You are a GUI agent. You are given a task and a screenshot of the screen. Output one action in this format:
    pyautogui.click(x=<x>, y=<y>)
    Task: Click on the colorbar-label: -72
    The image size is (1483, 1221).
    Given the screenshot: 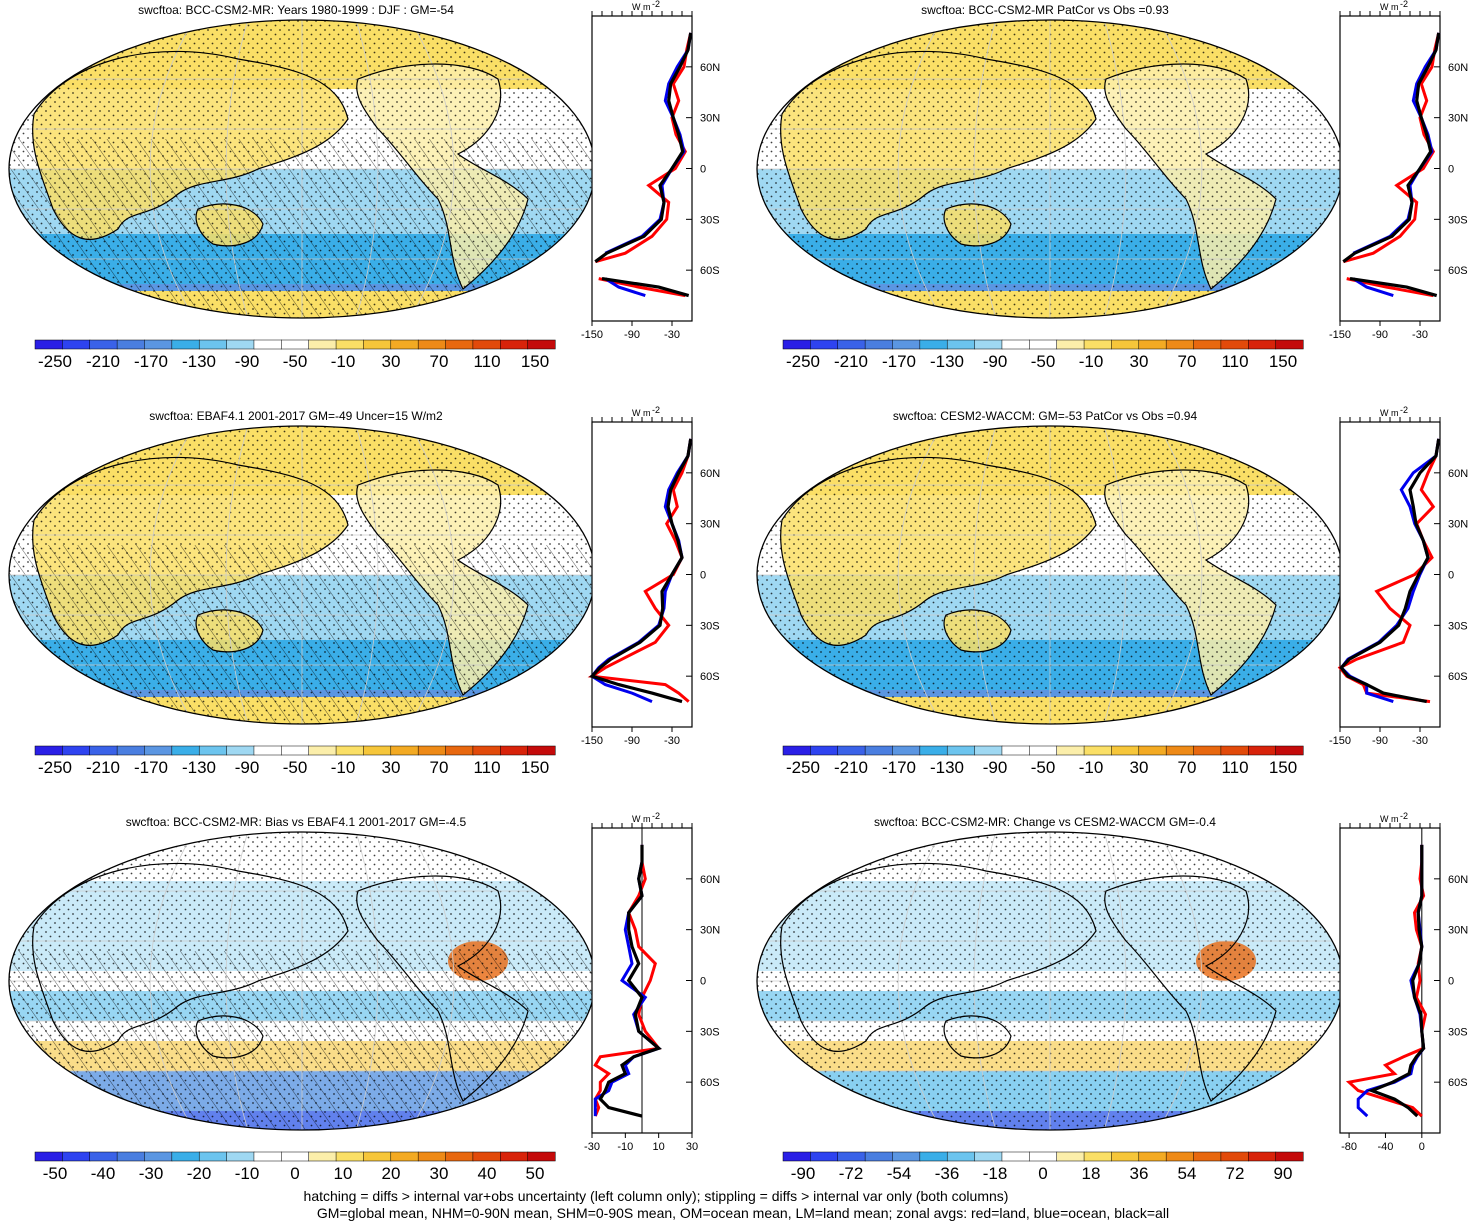 What is the action you would take?
    pyautogui.click(x=851, y=1173)
    